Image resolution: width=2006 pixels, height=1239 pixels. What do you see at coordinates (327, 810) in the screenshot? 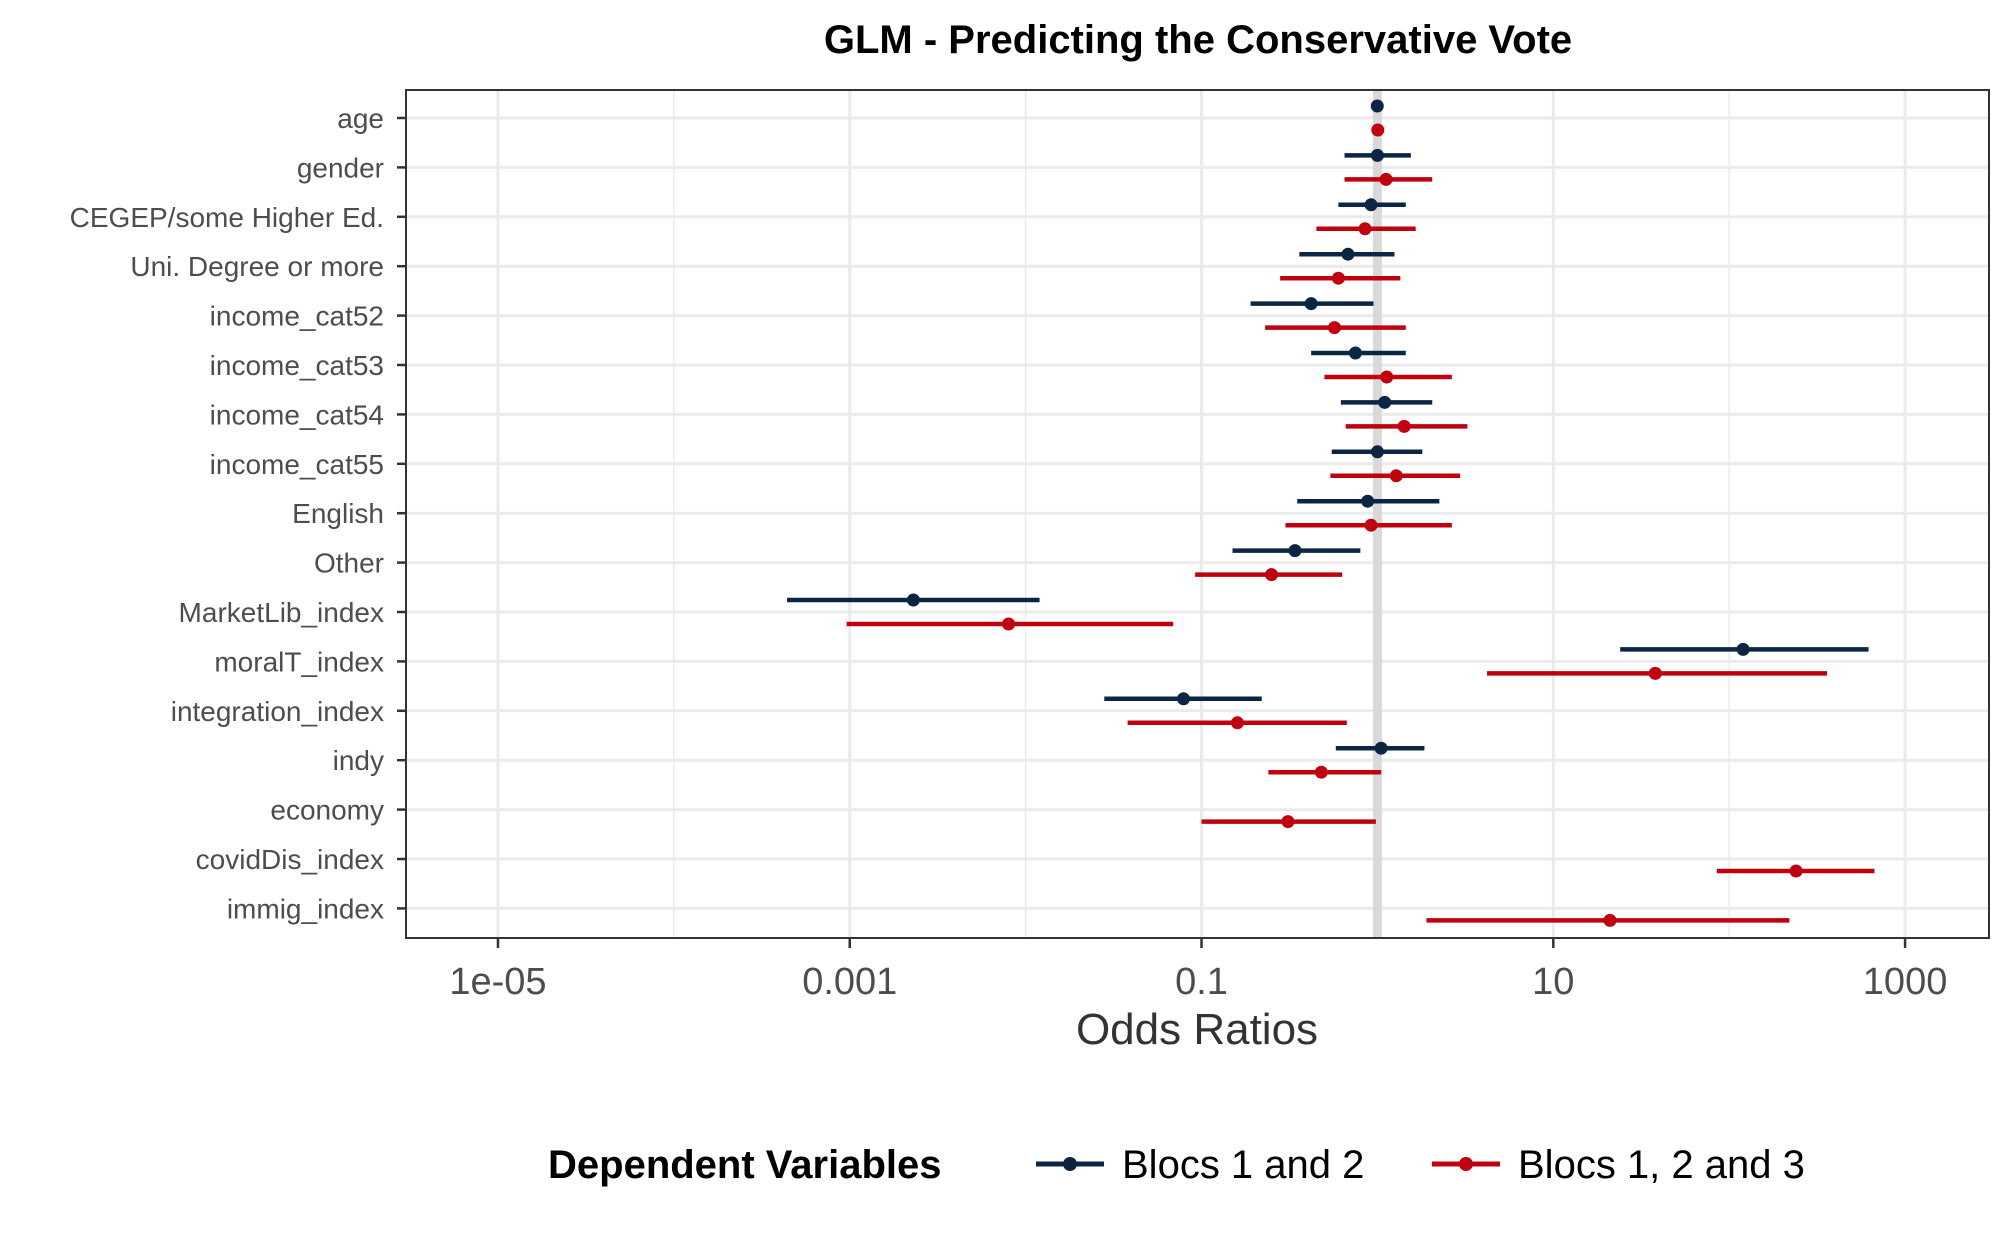
I see `y-tick-label: economy` at bounding box center [327, 810].